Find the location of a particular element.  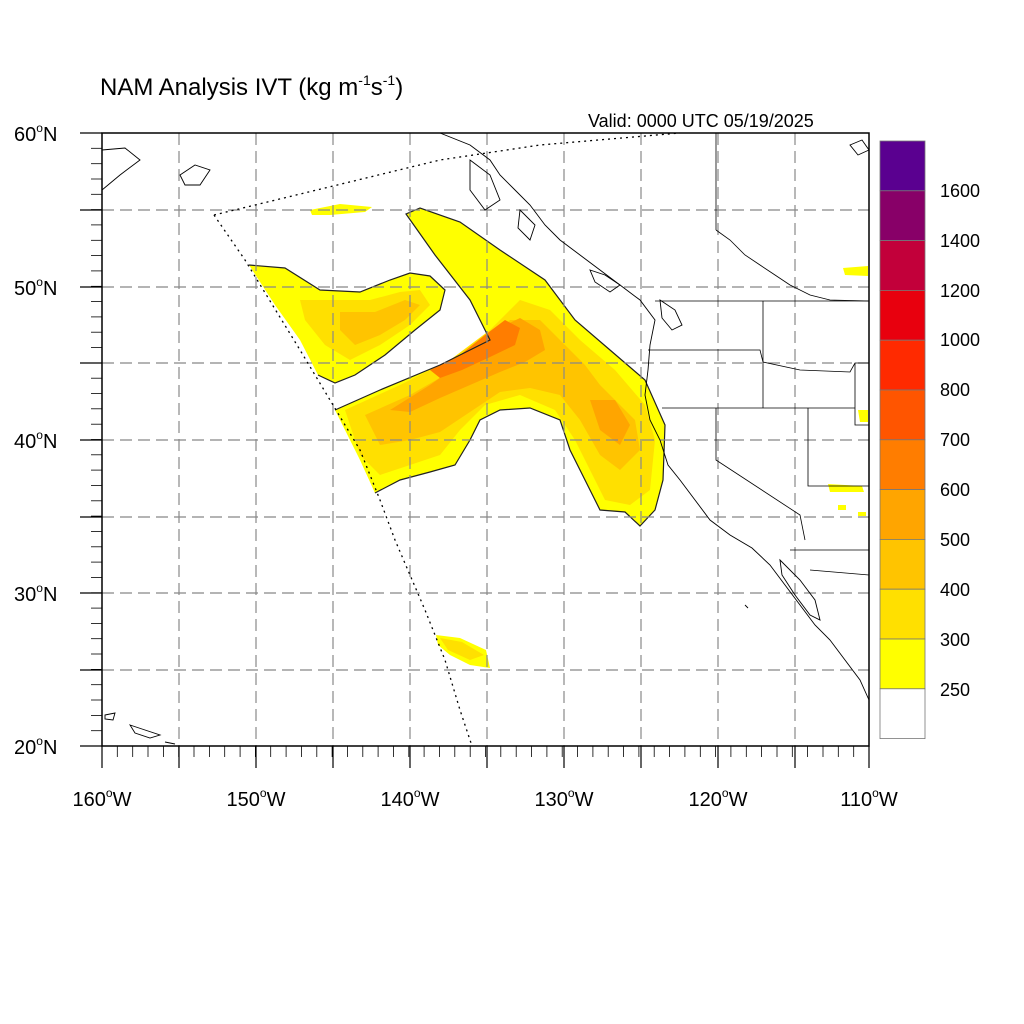

ivt-250-nw-outline is located at coordinates (347, 324).